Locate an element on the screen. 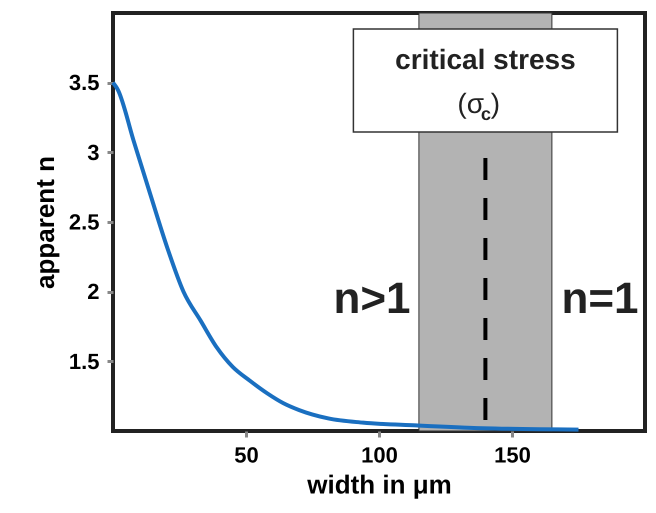 Image resolution: width=656 pixels, height=513 pixels. x-tick-label: 100 is located at coordinates (379, 455).